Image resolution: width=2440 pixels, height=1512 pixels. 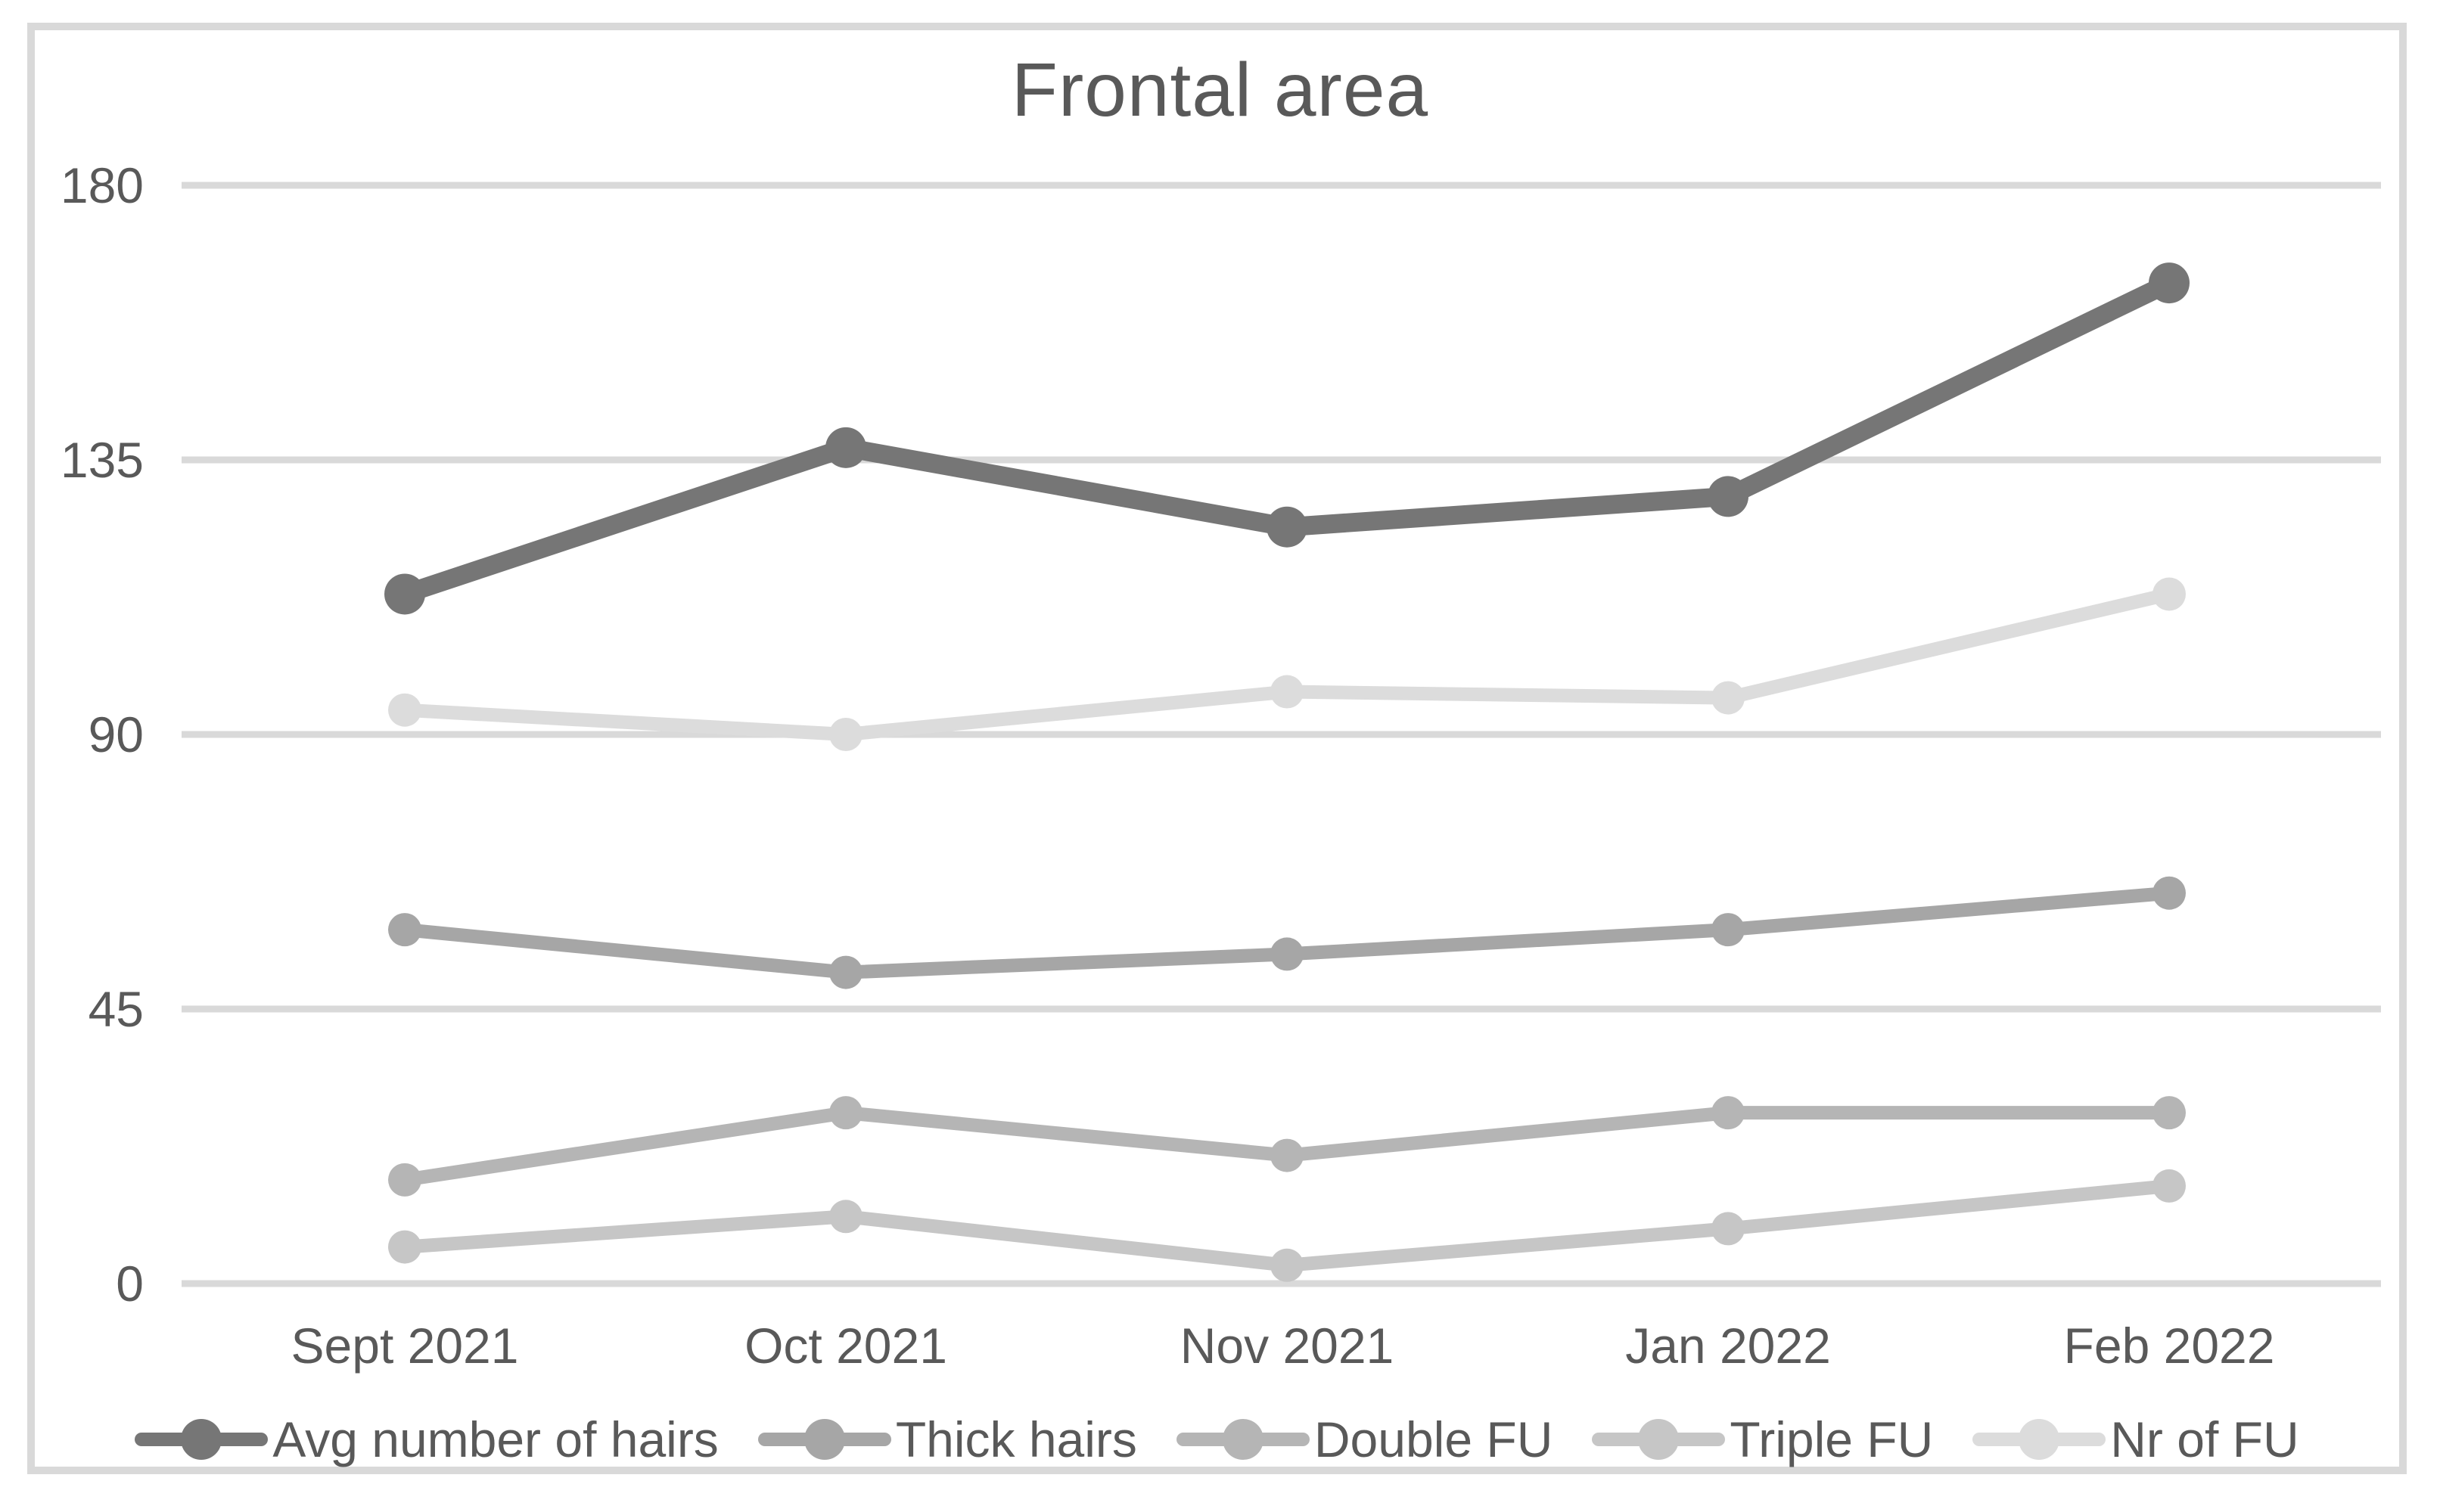 What do you see at coordinates (2169, 1346) in the screenshot?
I see `x-axis-label-feb-2022: Feb 2022` at bounding box center [2169, 1346].